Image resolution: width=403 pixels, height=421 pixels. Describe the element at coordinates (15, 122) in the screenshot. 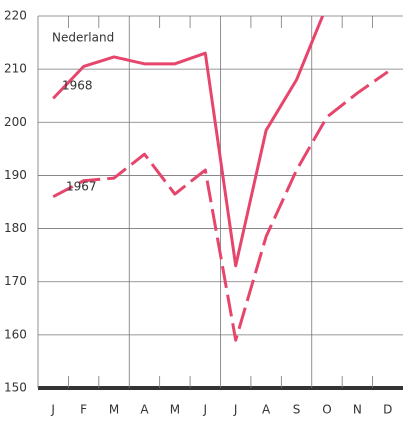

I see `y-tick-label: 200` at that location.